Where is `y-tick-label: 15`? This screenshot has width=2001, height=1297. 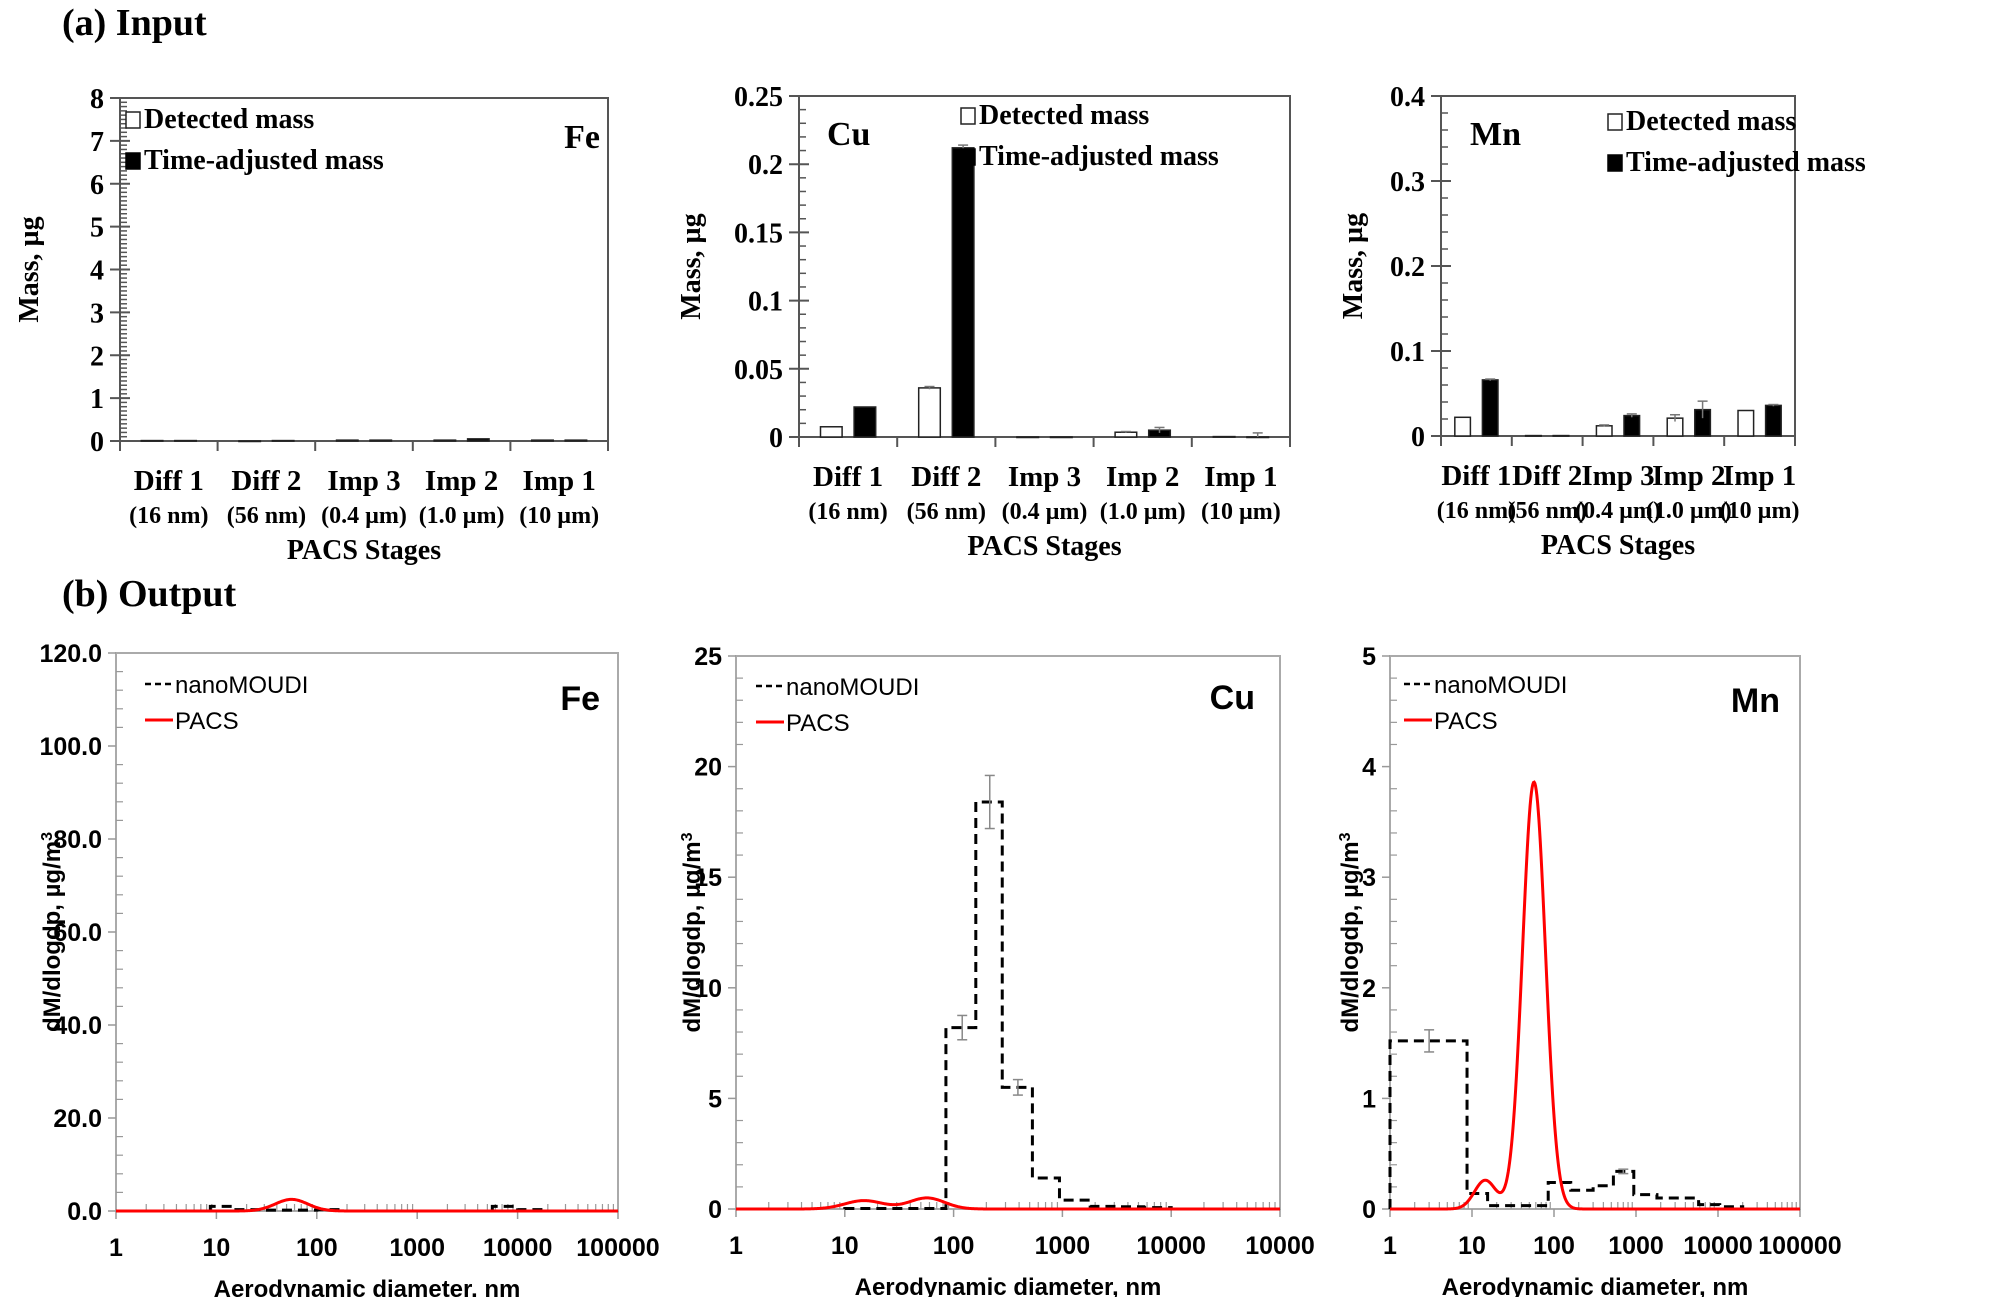 y-tick-label: 15 is located at coordinates (708, 878).